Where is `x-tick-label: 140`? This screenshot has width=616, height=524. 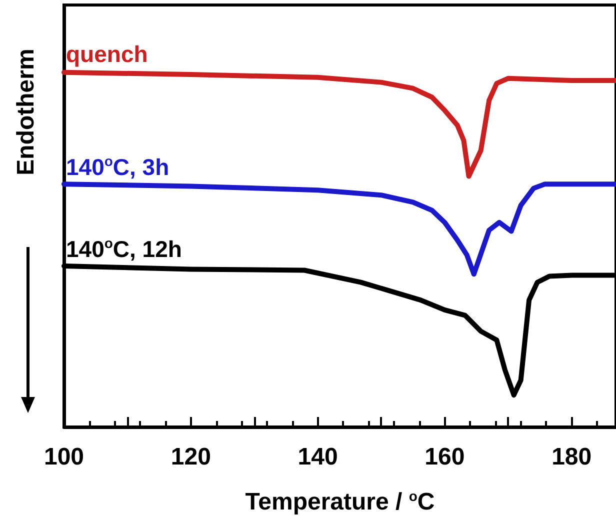
x-tick-label: 140 is located at coordinates (318, 457).